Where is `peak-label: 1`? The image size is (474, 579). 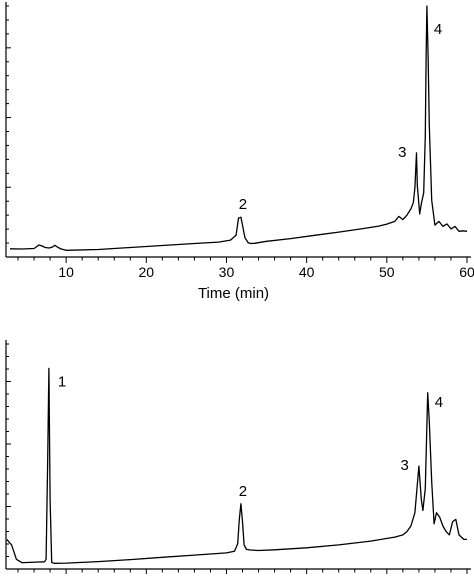 peak-label: 1 is located at coordinates (62, 381).